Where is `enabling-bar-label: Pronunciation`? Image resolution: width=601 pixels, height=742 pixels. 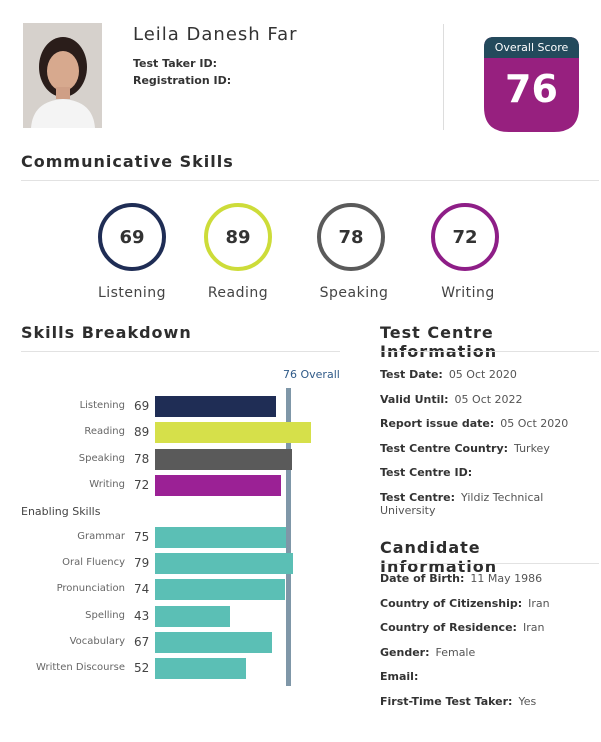
enabling-bar-label: Pronunciation is located at coordinates (90, 589).